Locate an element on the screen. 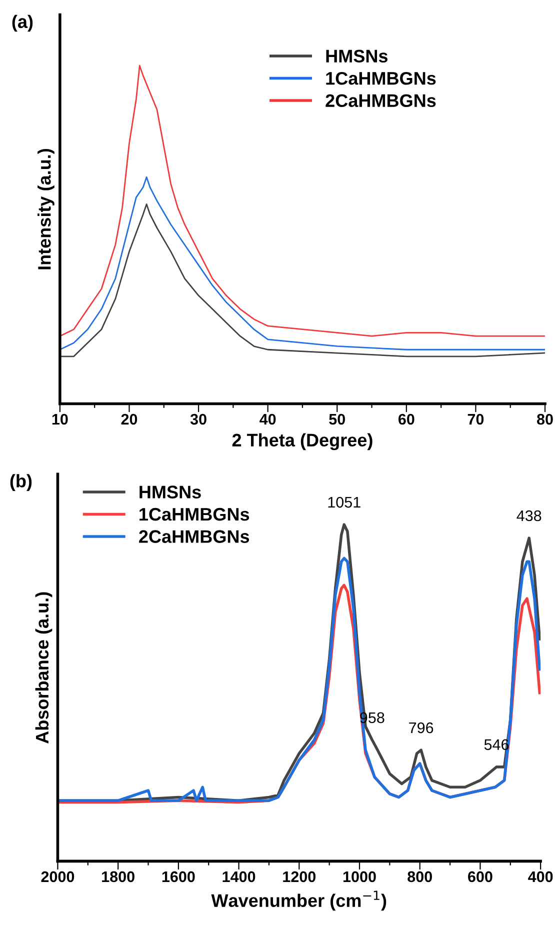 The width and height of the screenshot is (555, 926). x-tick-label: 1000 is located at coordinates (359, 876).